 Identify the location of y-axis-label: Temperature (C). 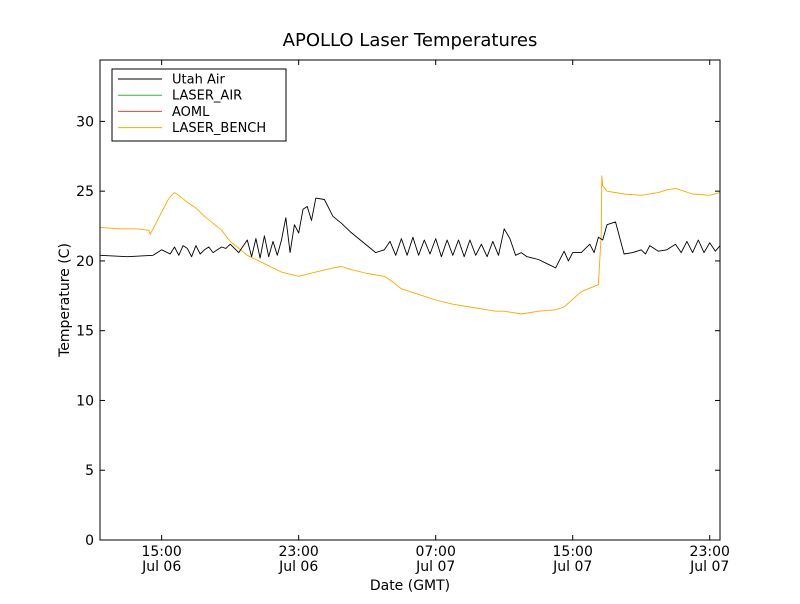
(65, 300).